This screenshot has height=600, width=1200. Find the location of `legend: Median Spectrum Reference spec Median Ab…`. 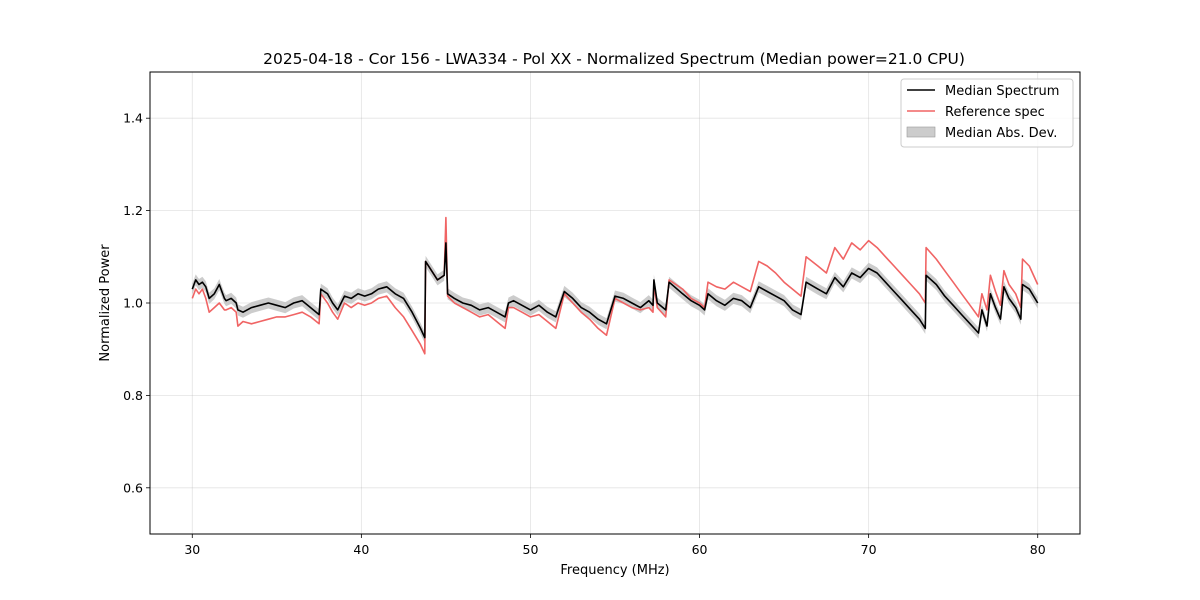

legend: Median Spectrum Reference spec Median Ab… is located at coordinates (987, 113).